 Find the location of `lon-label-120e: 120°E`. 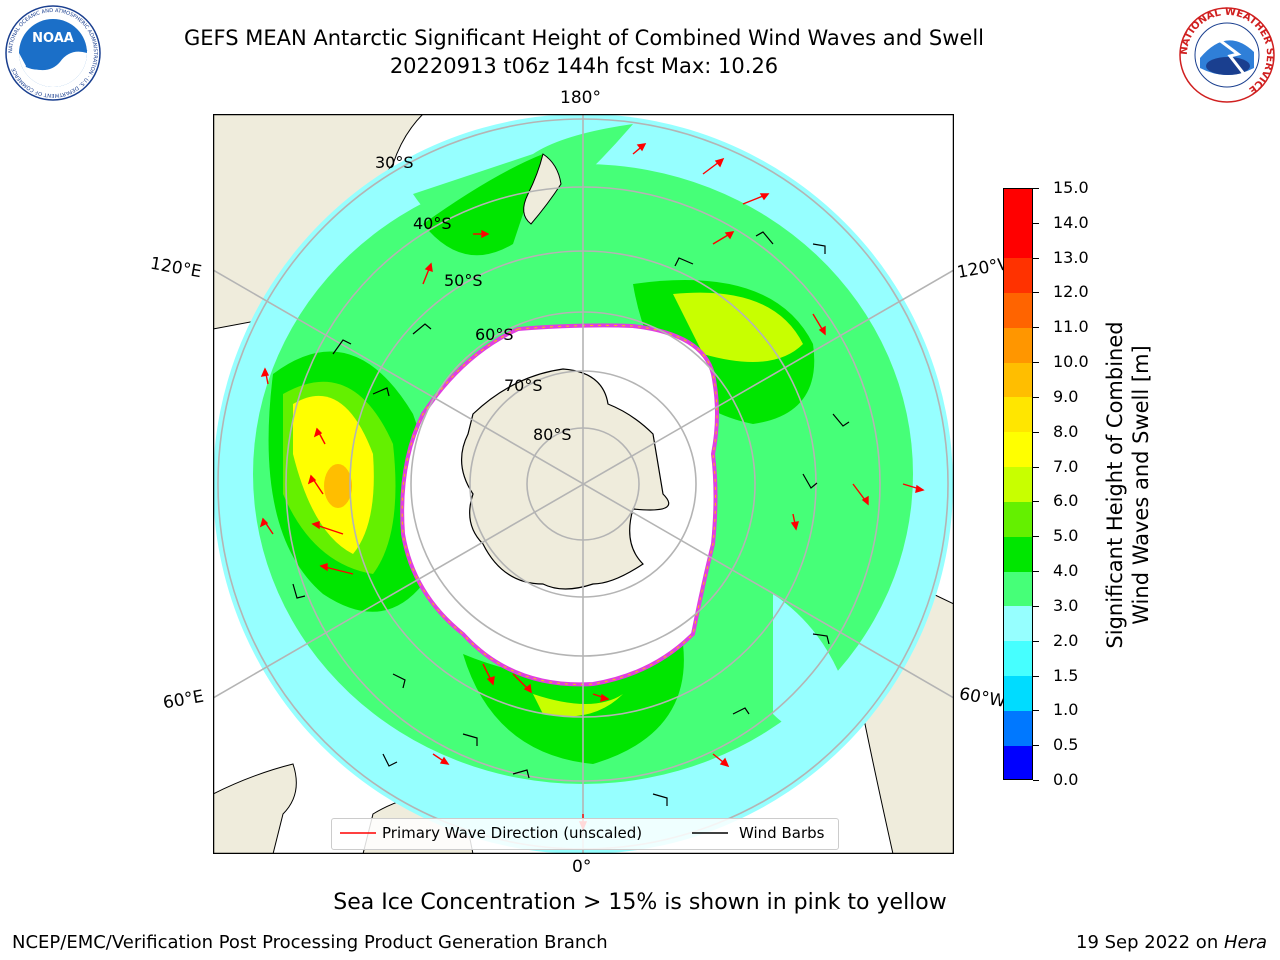

lon-label-120e: 120°E is located at coordinates (176, 268).